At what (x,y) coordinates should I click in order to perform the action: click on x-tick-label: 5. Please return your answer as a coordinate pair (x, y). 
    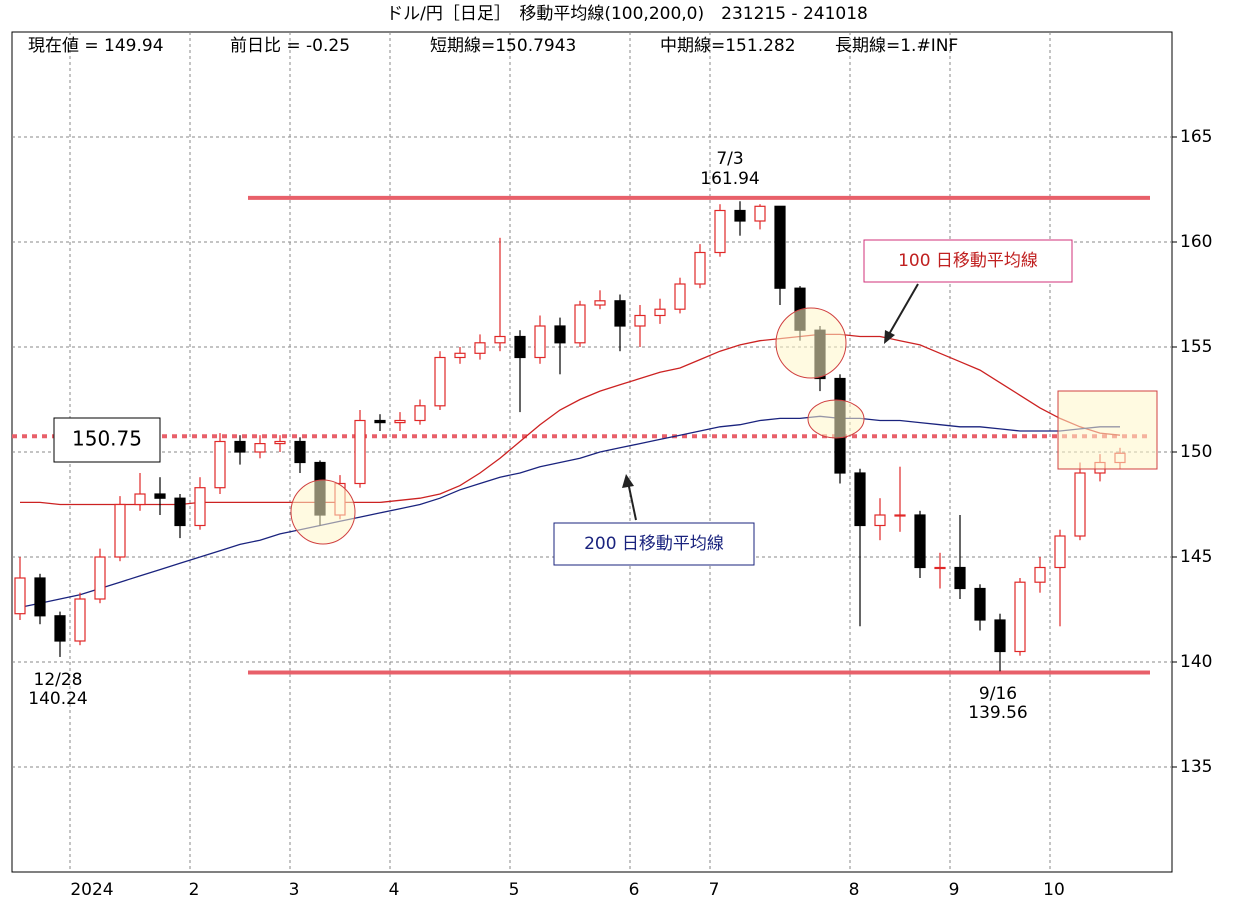
    Looking at the image, I should click on (514, 890).